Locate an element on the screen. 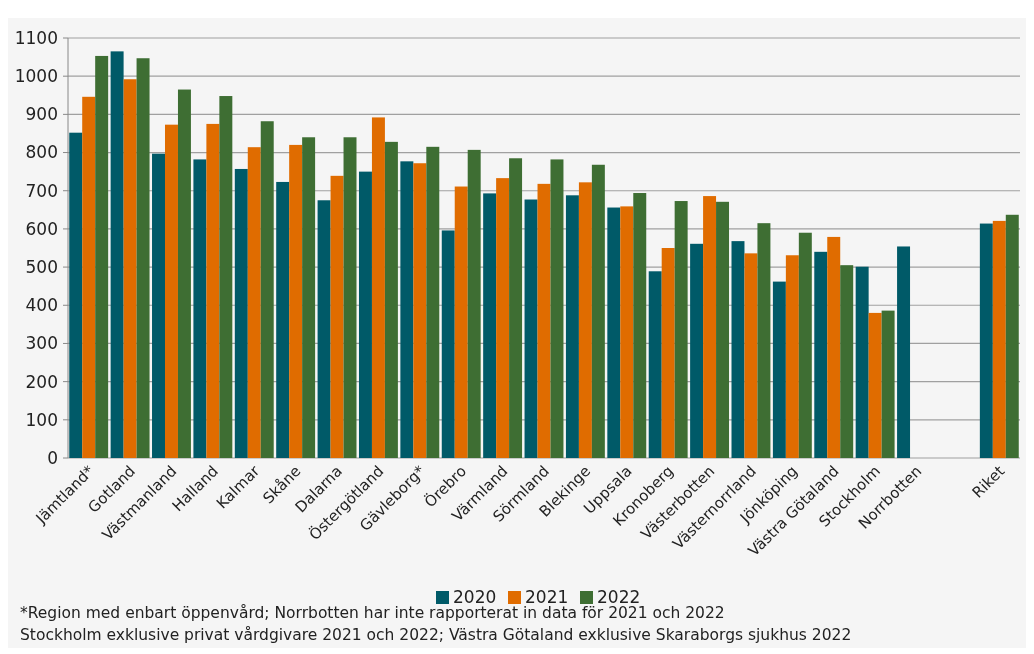 Image resolution: width=1034 pixels, height=654 pixels. y-tick-label: 700 is located at coordinates (41, 190).